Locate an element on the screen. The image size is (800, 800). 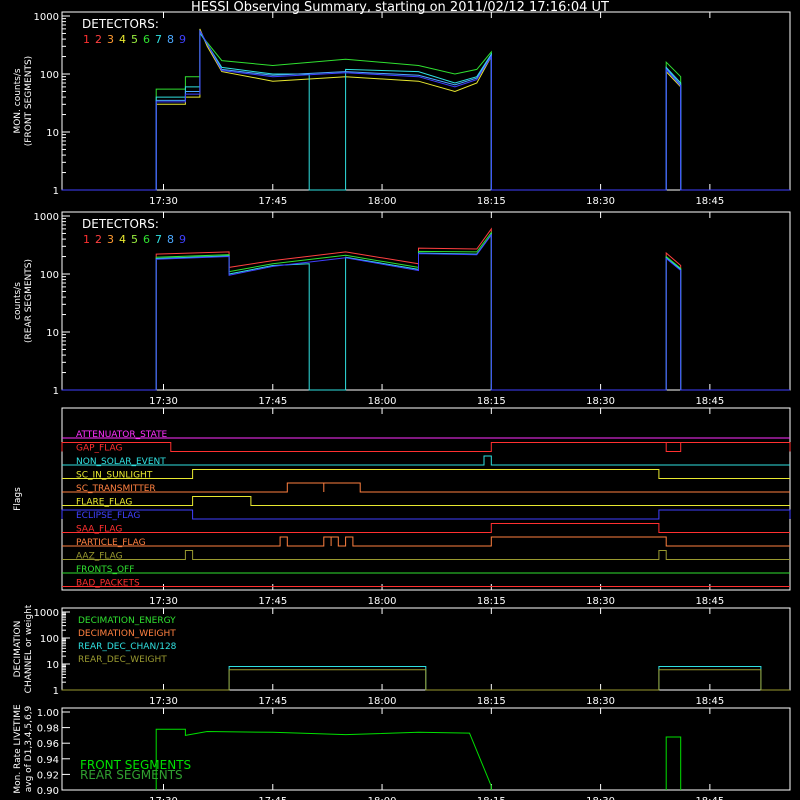
decimation-ylabel: CHANNEL or weight is located at coordinates (29, 648).